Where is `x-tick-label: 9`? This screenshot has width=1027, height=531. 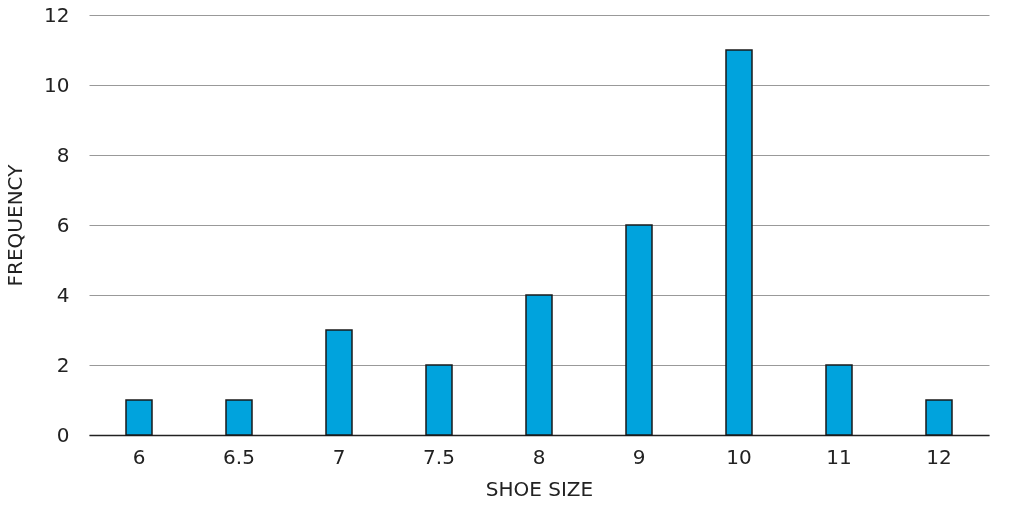 x-tick-label: 9 is located at coordinates (639, 456).